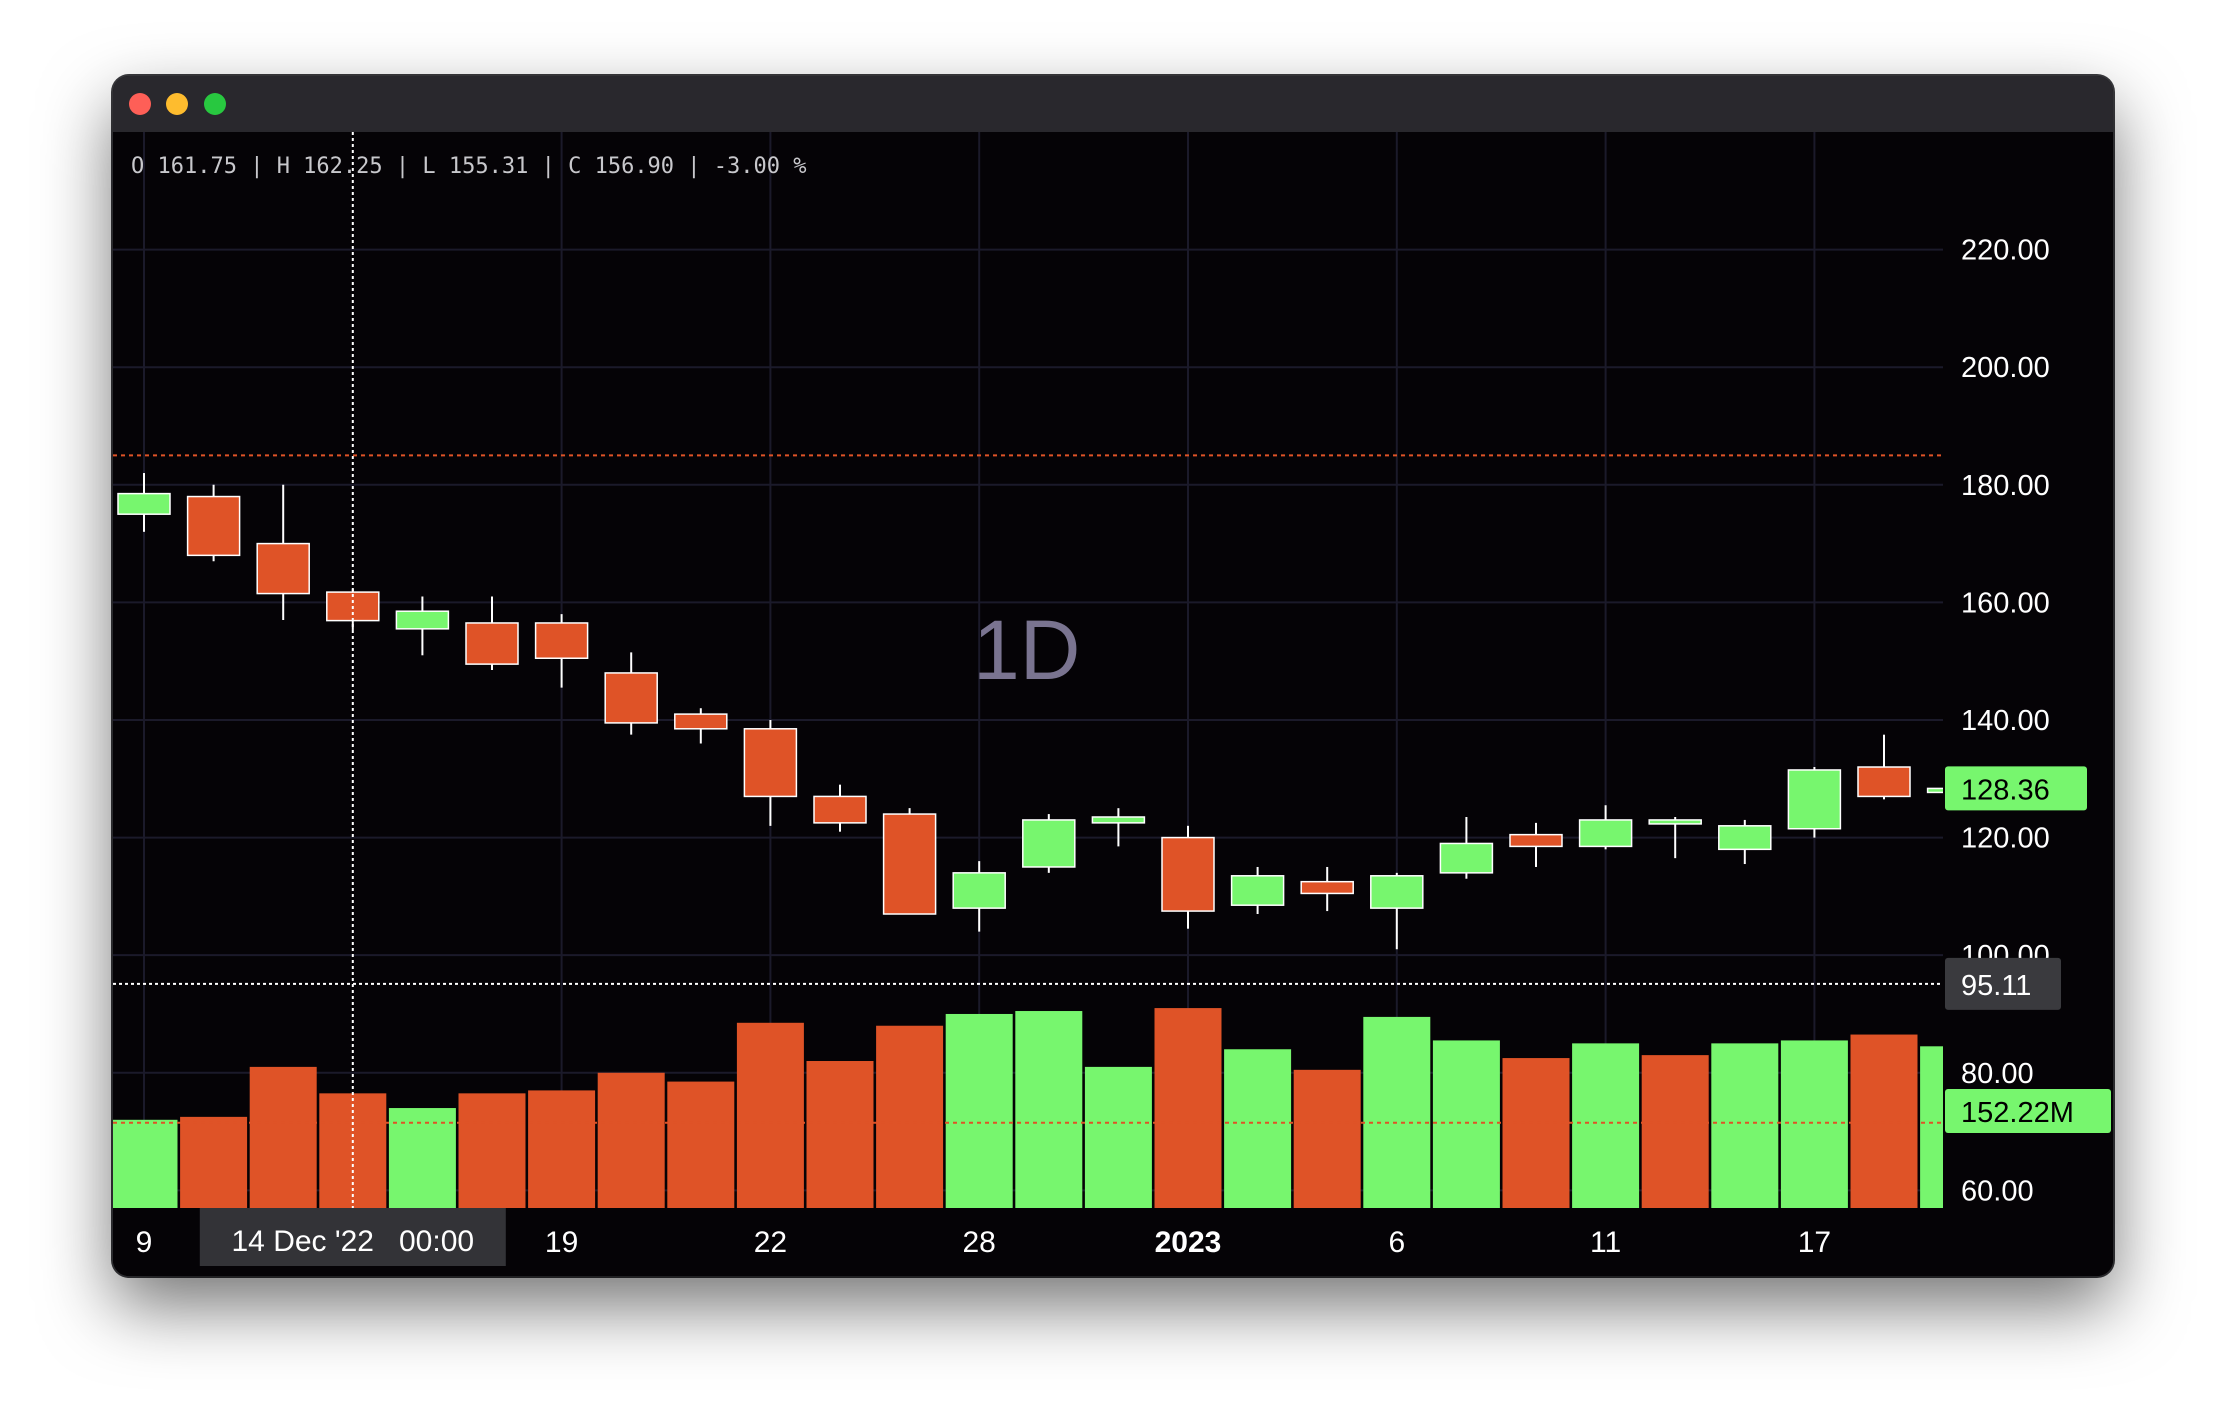  I want to click on close-window-button, so click(140, 104).